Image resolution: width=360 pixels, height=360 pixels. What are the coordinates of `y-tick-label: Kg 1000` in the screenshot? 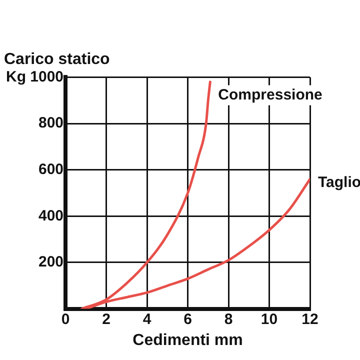 It's located at (35, 77).